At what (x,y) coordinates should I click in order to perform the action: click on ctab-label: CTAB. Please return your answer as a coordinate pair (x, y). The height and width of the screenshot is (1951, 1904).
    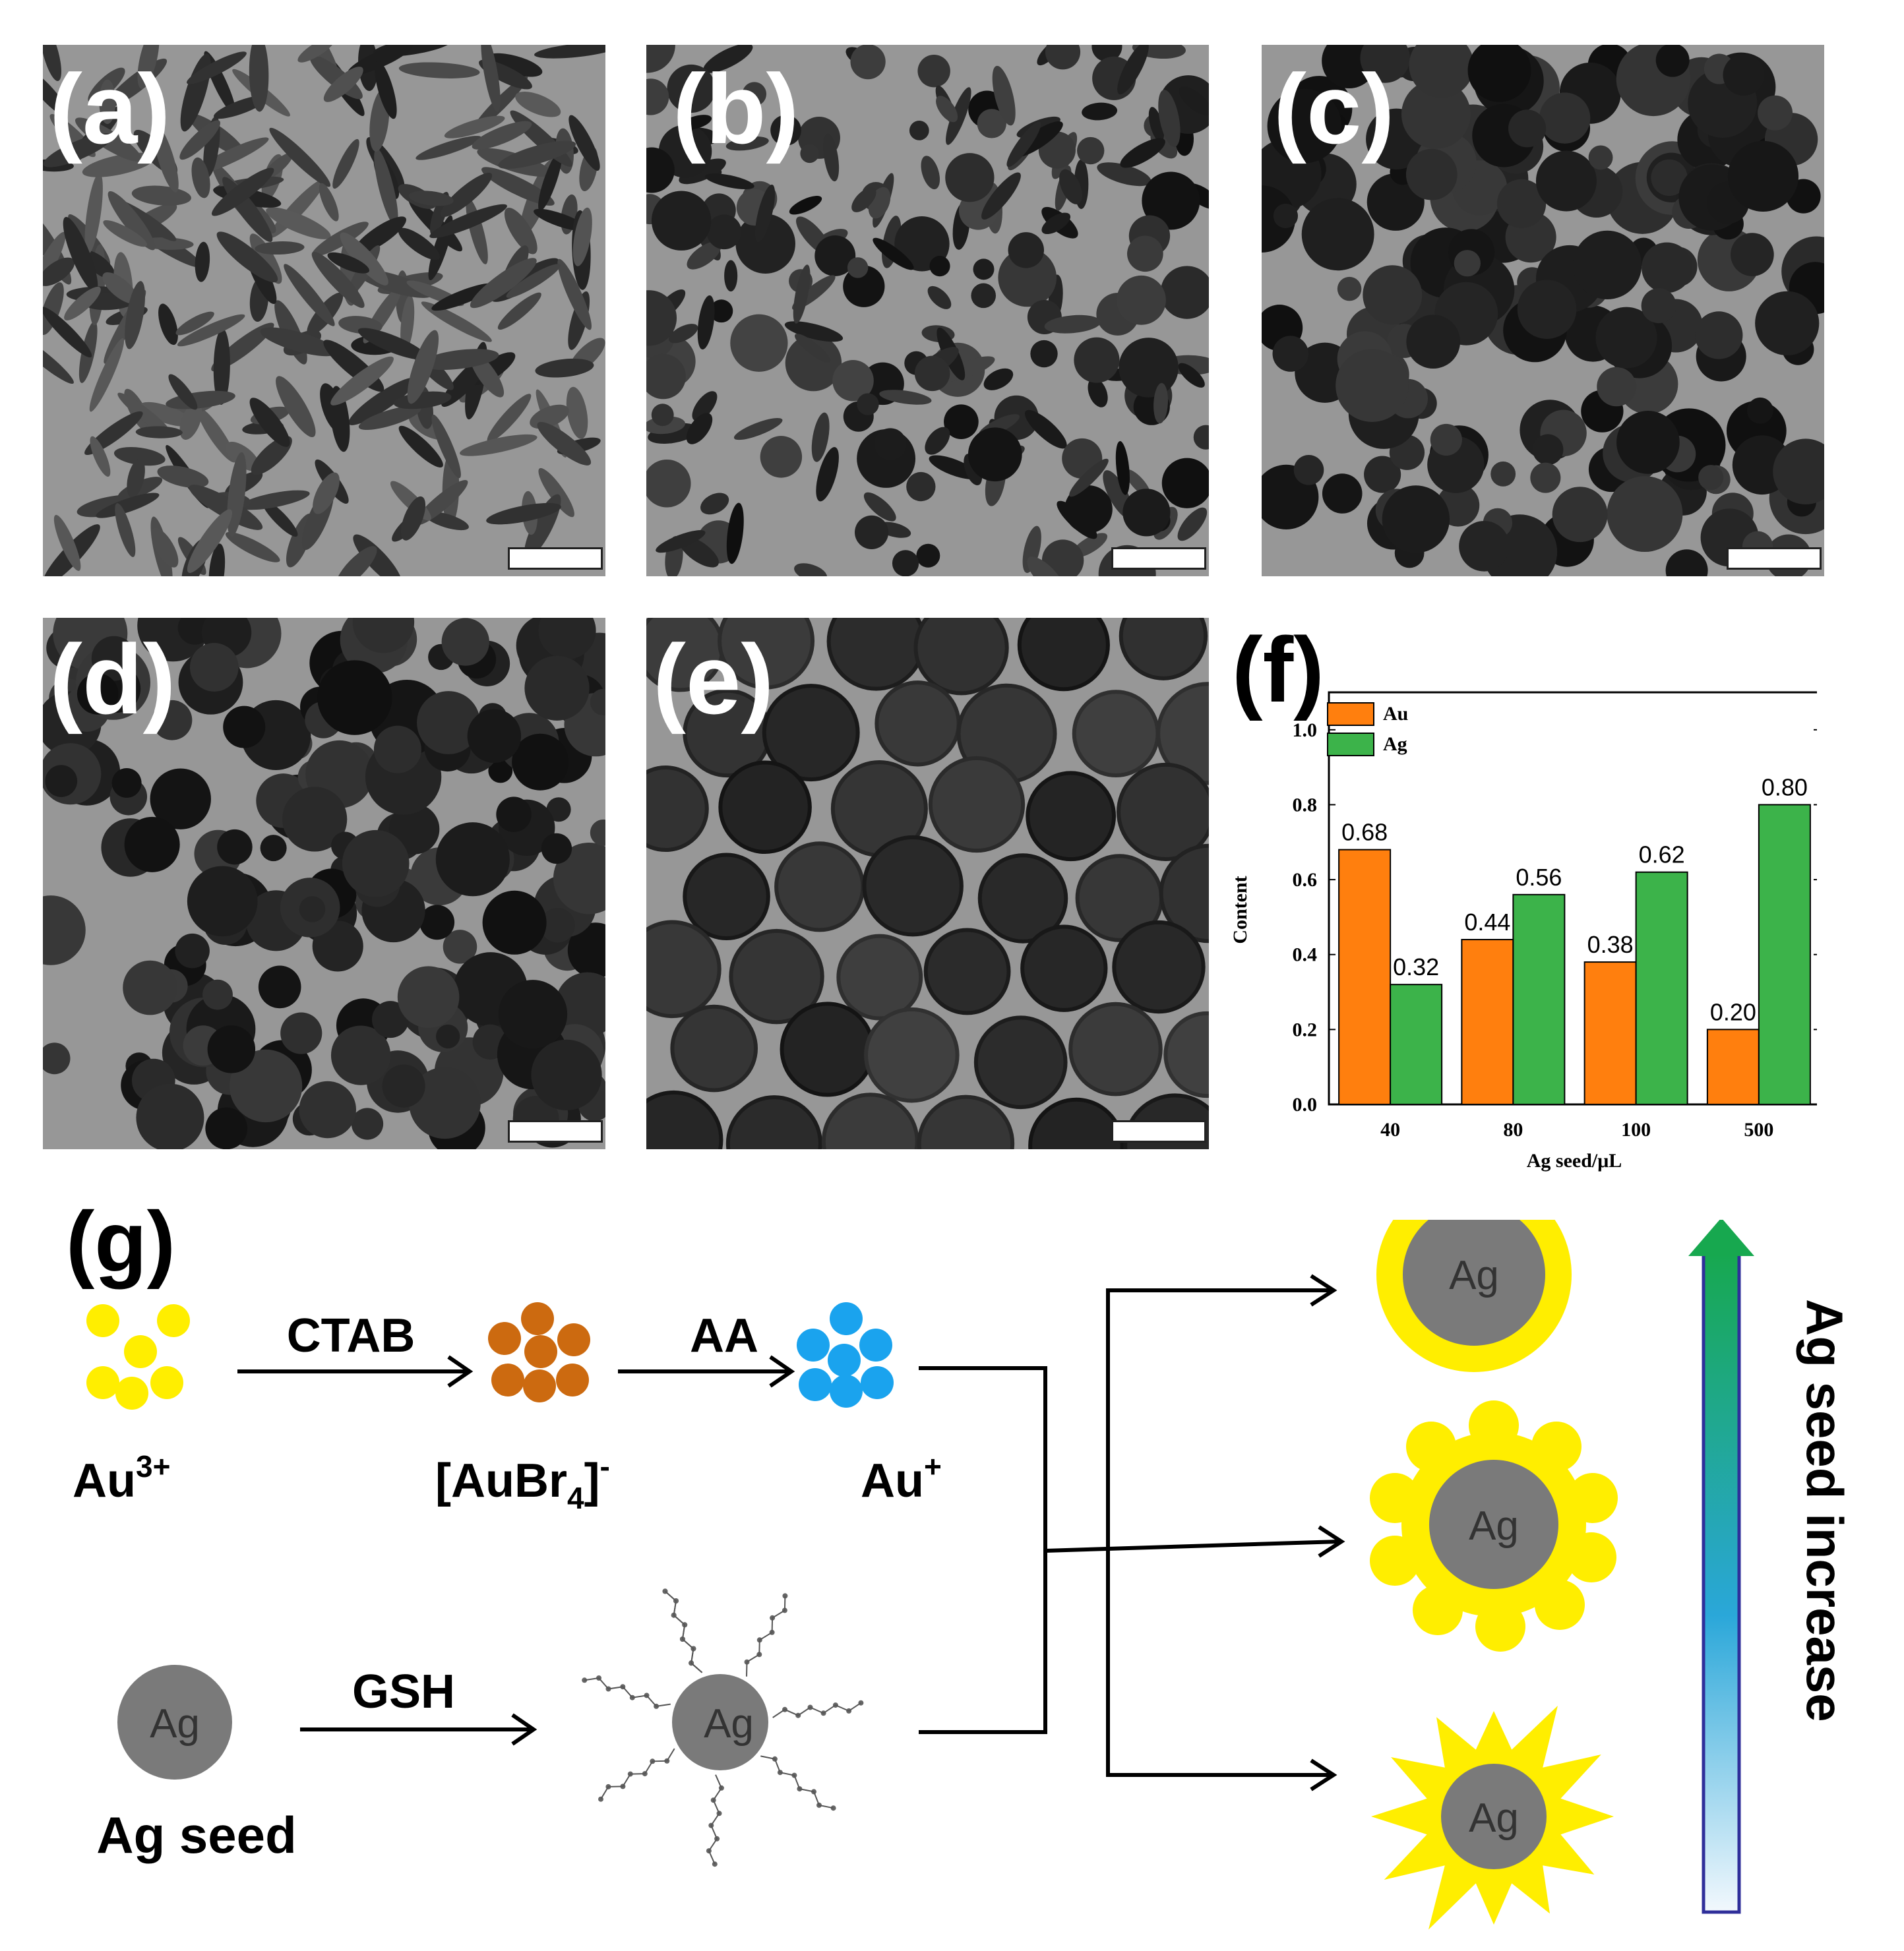
    Looking at the image, I should click on (351, 1335).